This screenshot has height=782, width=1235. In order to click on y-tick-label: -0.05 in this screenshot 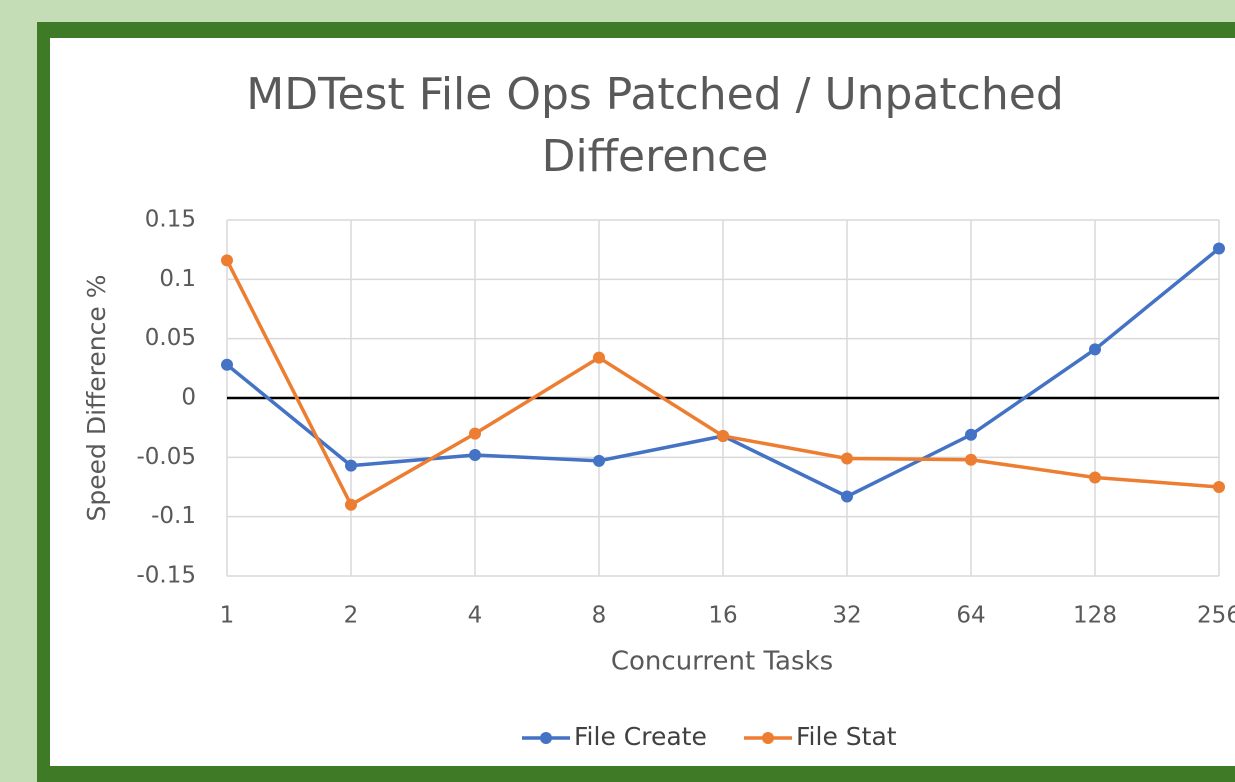, I will do `click(166, 457)`.